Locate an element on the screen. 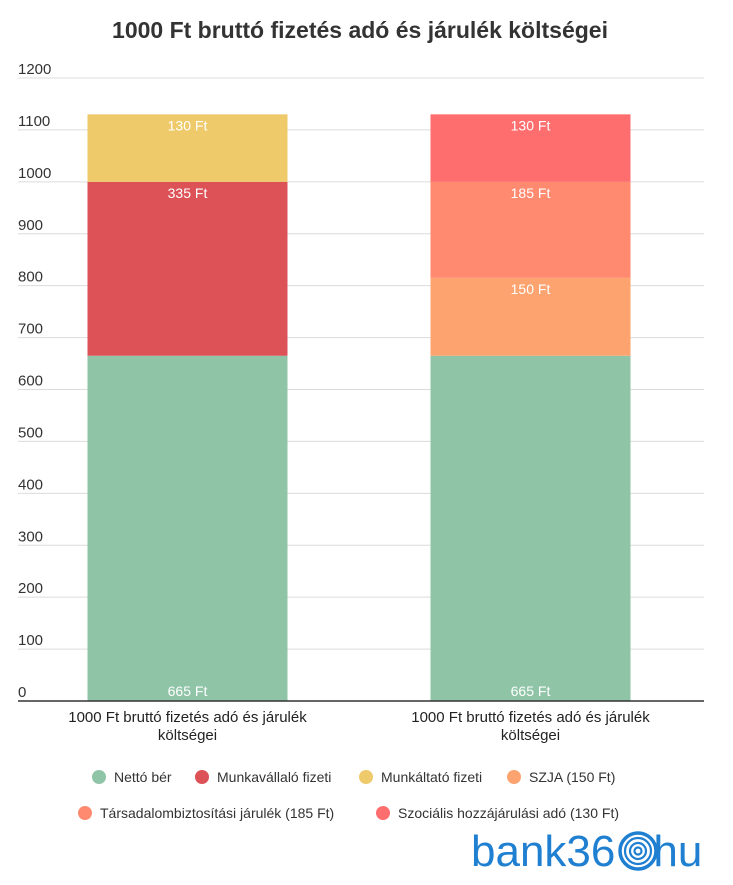 The height and width of the screenshot is (885, 733). legend-item: Szociális hozzájárulási adó (130 Ft) is located at coordinates (497, 813).